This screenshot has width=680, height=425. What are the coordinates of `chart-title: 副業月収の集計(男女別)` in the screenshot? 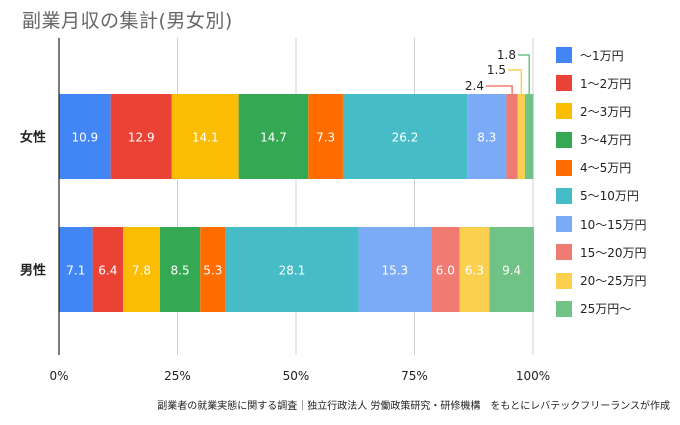 It's located at (127, 21).